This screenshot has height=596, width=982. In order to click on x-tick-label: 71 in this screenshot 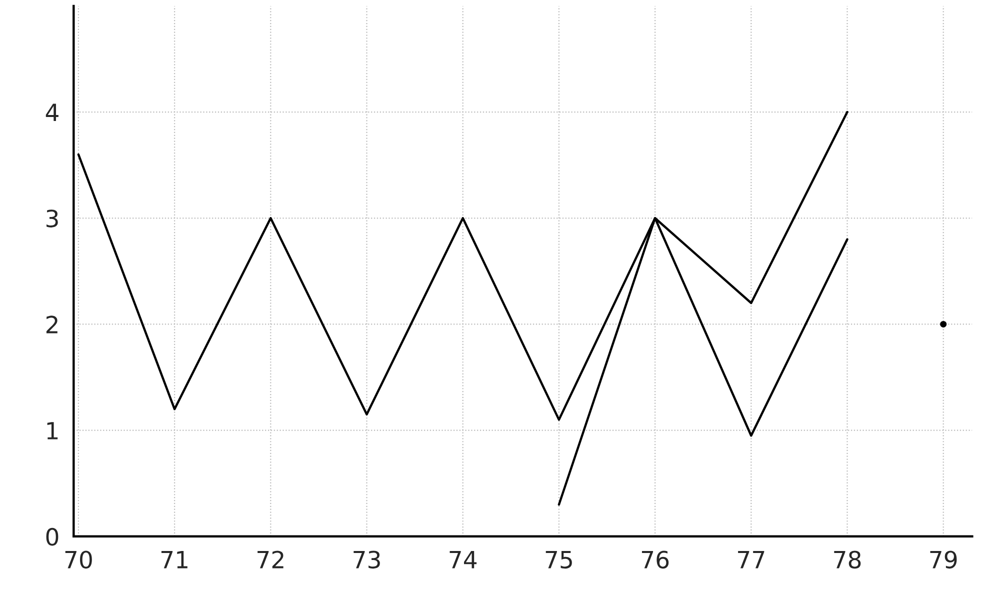, I will do `click(174, 559)`.